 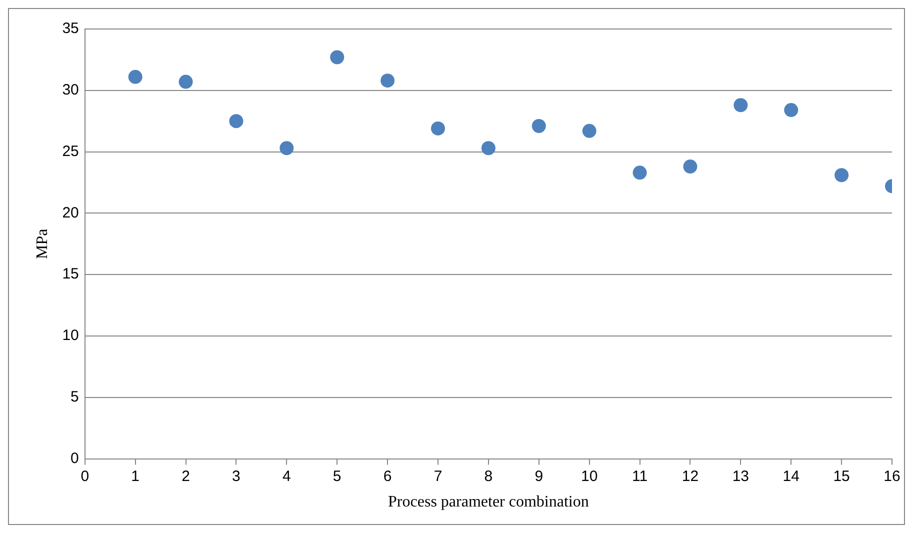 I want to click on x-tick-label: 4, so click(x=286, y=476).